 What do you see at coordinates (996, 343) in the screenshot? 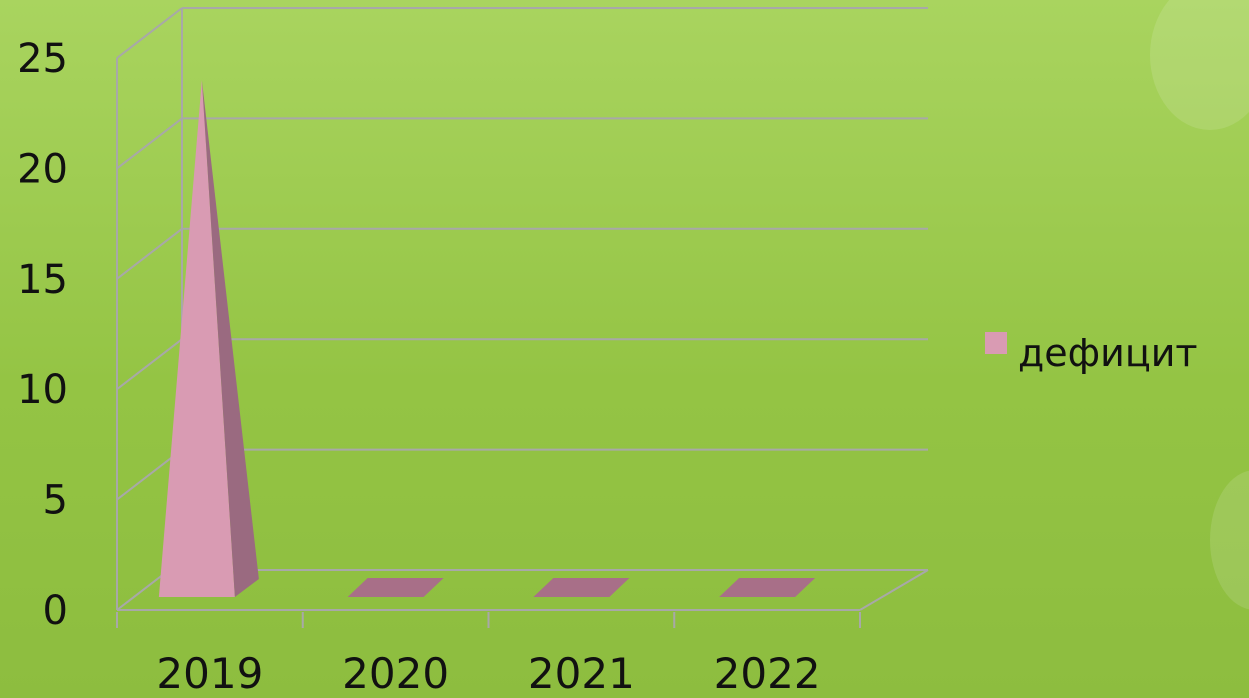
I see `legend-swatch` at bounding box center [996, 343].